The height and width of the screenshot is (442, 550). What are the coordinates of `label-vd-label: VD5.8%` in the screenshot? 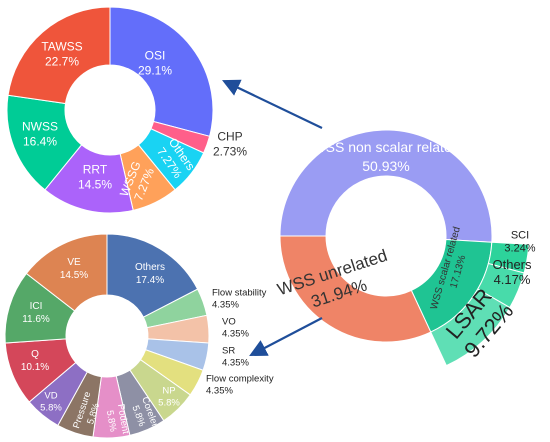 It's located at (51, 402).